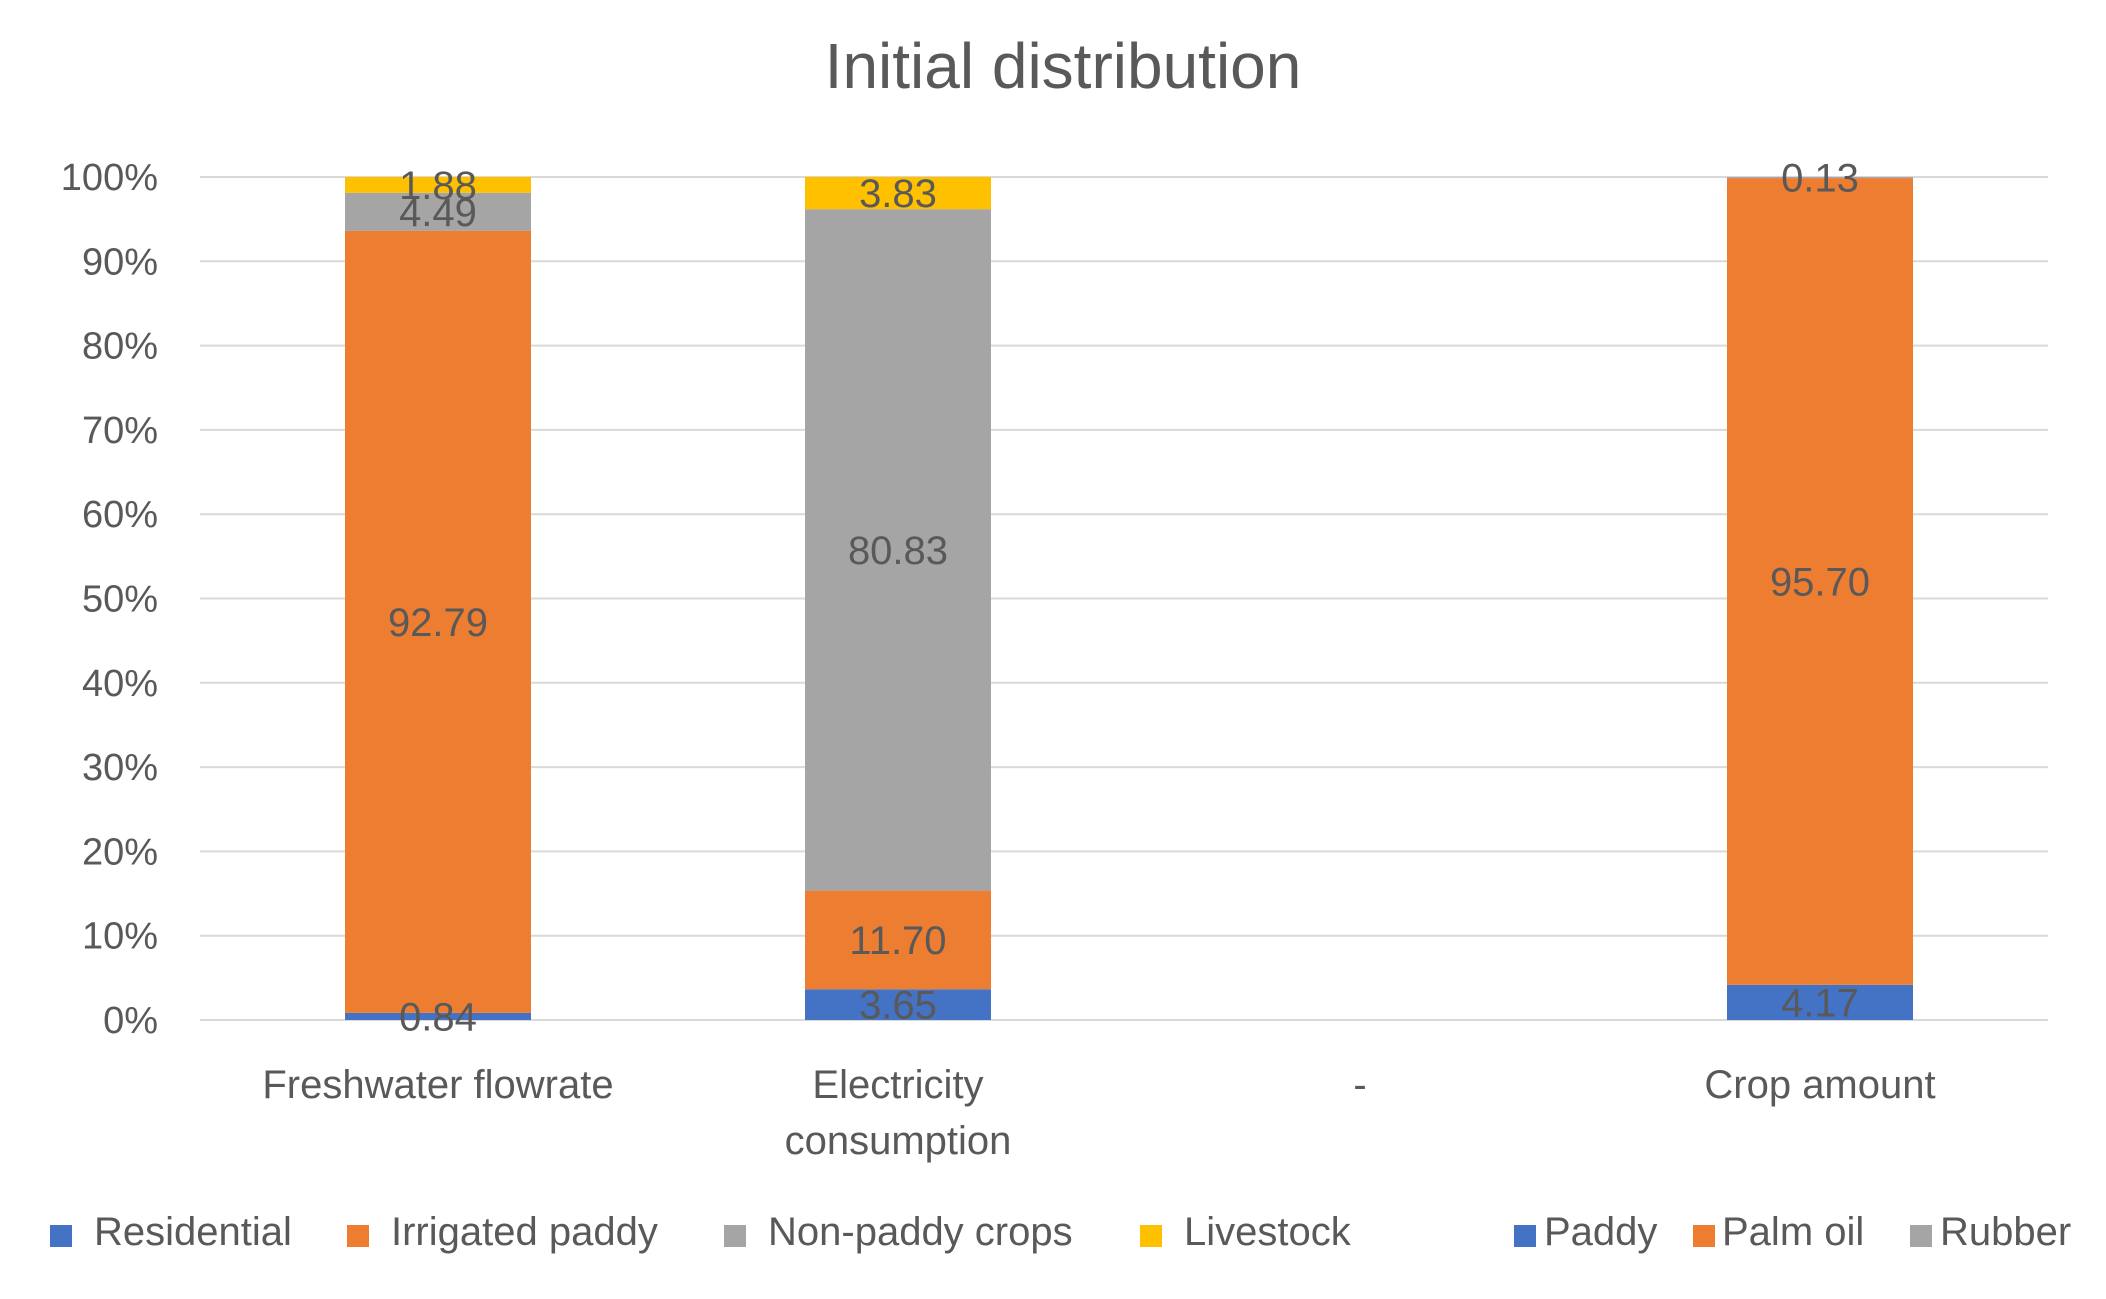 The width and height of the screenshot is (2106, 1299). I want to click on data-label: 0.13, so click(1820, 179).